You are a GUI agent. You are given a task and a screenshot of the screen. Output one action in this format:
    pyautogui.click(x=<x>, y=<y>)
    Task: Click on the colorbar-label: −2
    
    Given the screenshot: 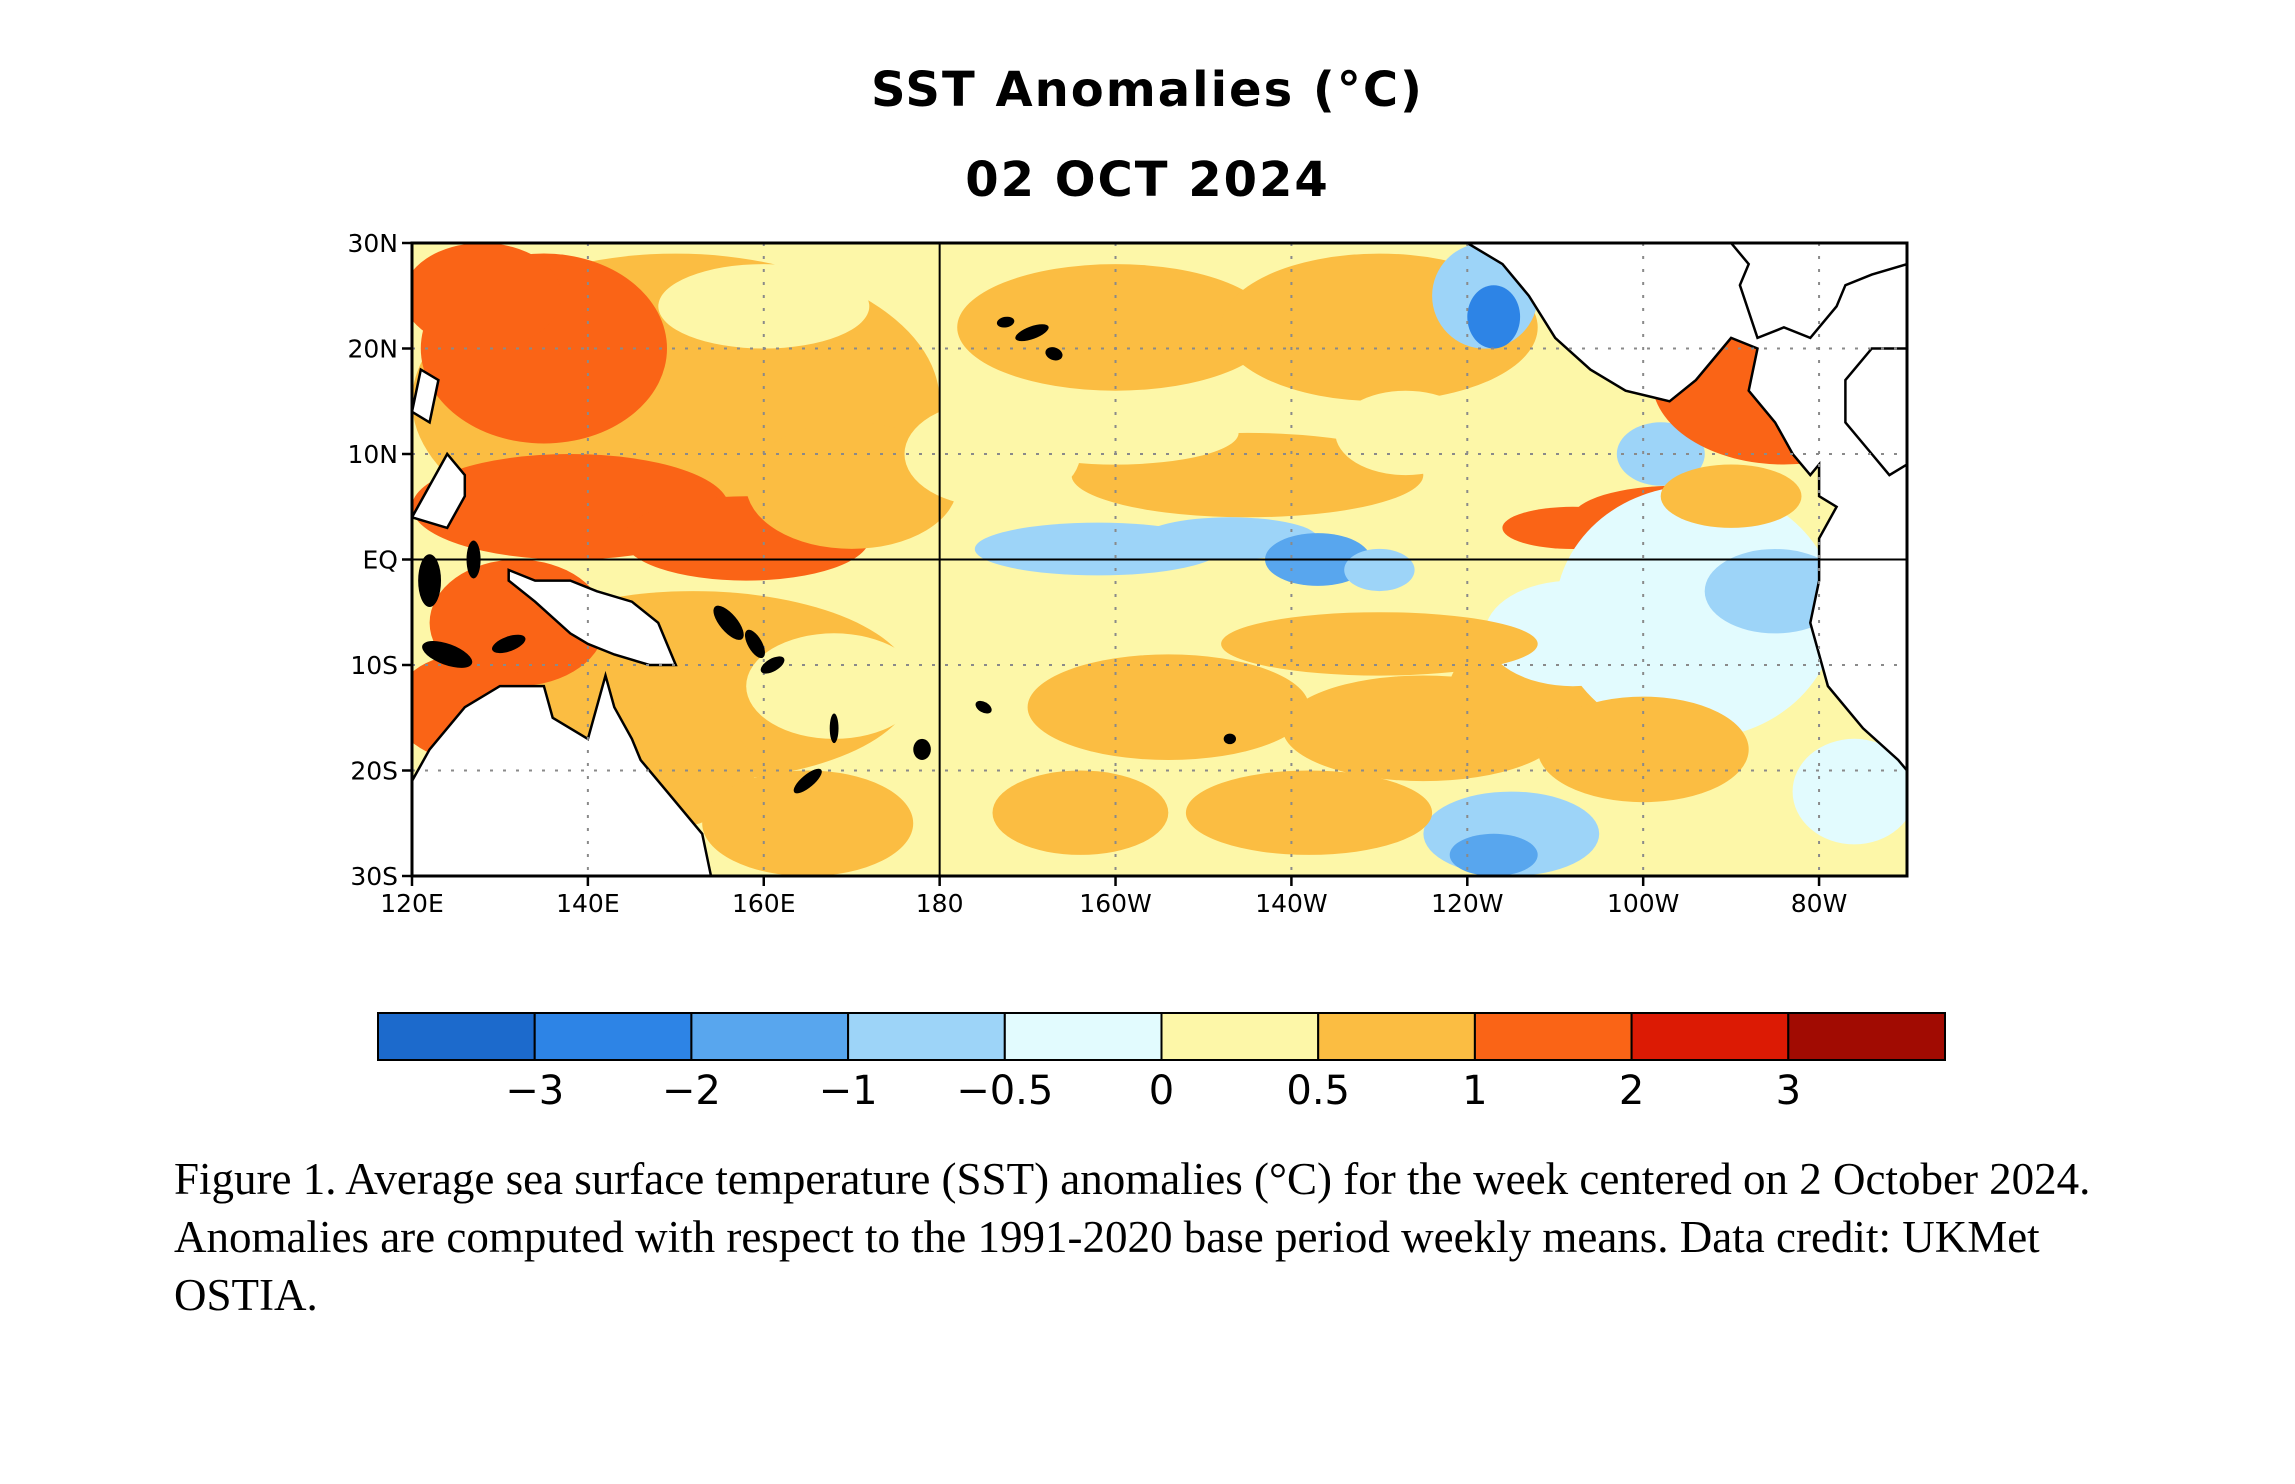 What is the action you would take?
    pyautogui.click(x=691, y=1091)
    